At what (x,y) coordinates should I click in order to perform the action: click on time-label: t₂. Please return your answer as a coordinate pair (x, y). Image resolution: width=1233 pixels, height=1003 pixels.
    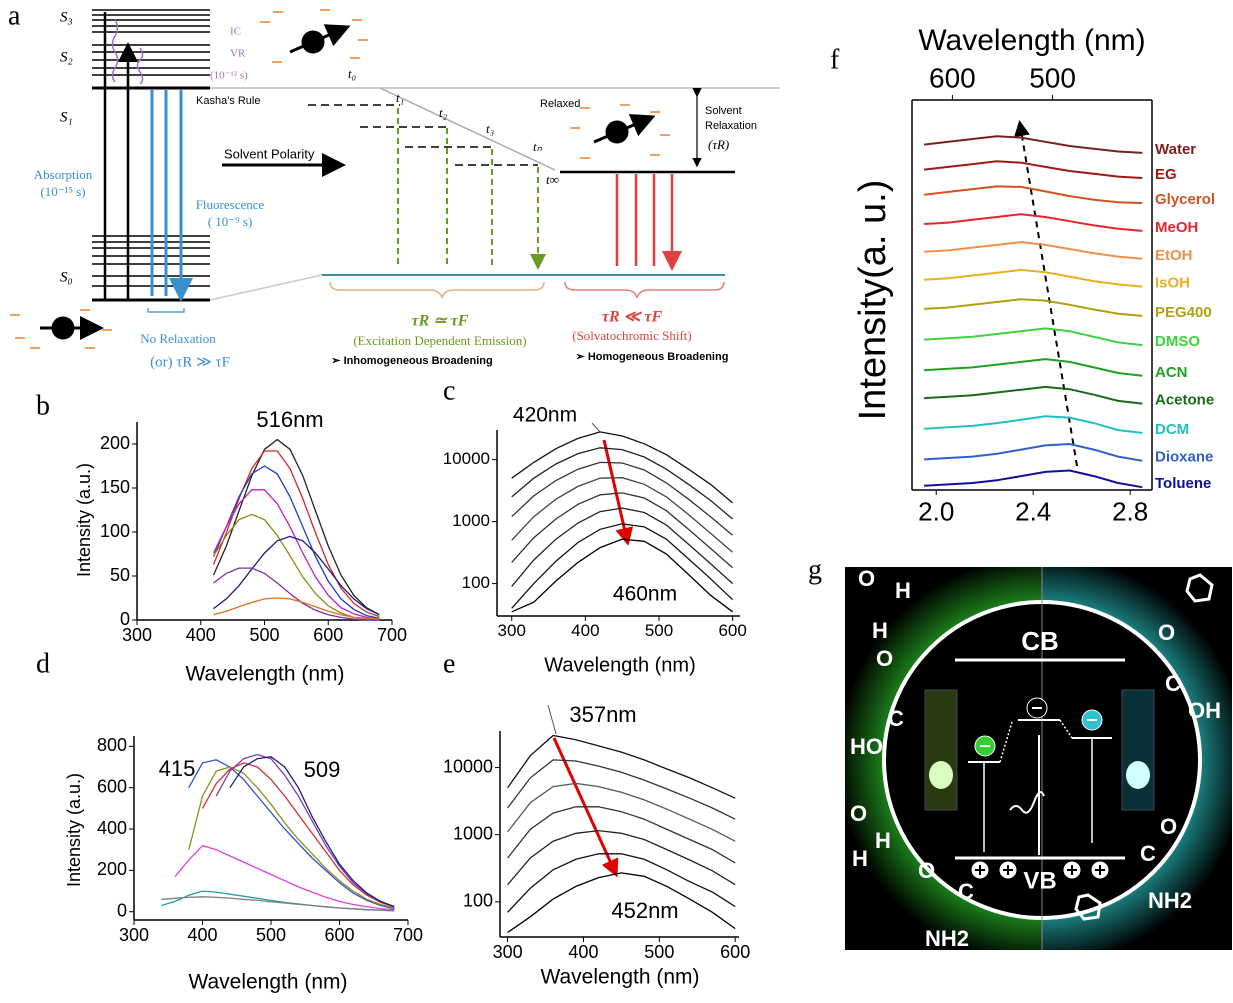
    Looking at the image, I should click on (443, 112).